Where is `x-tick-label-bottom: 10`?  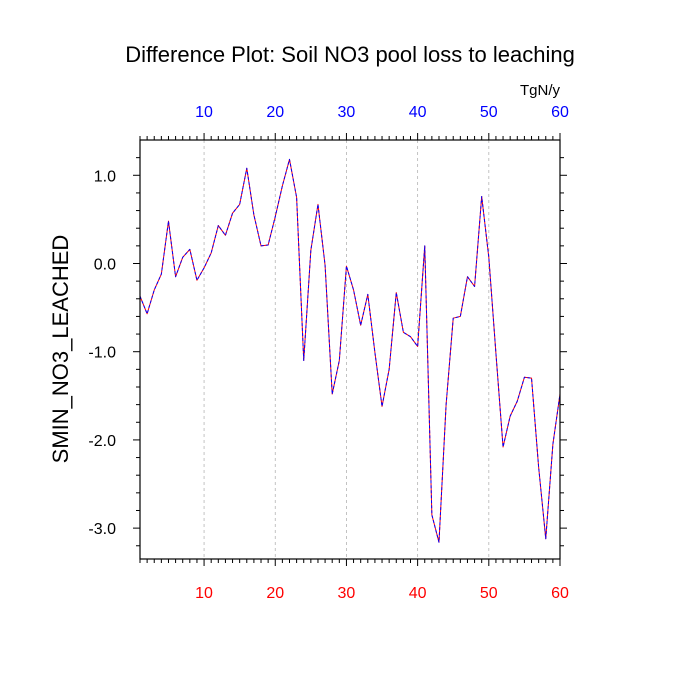
x-tick-label-bottom: 10 is located at coordinates (204, 593).